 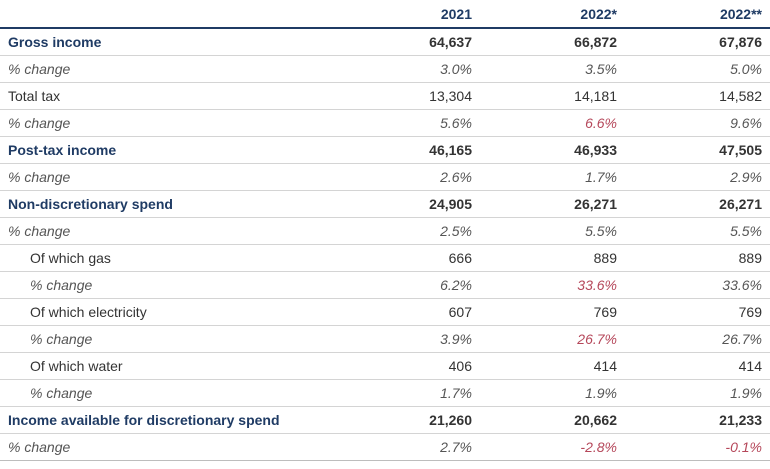 I want to click on row-value: 13,304, so click(x=407, y=96).